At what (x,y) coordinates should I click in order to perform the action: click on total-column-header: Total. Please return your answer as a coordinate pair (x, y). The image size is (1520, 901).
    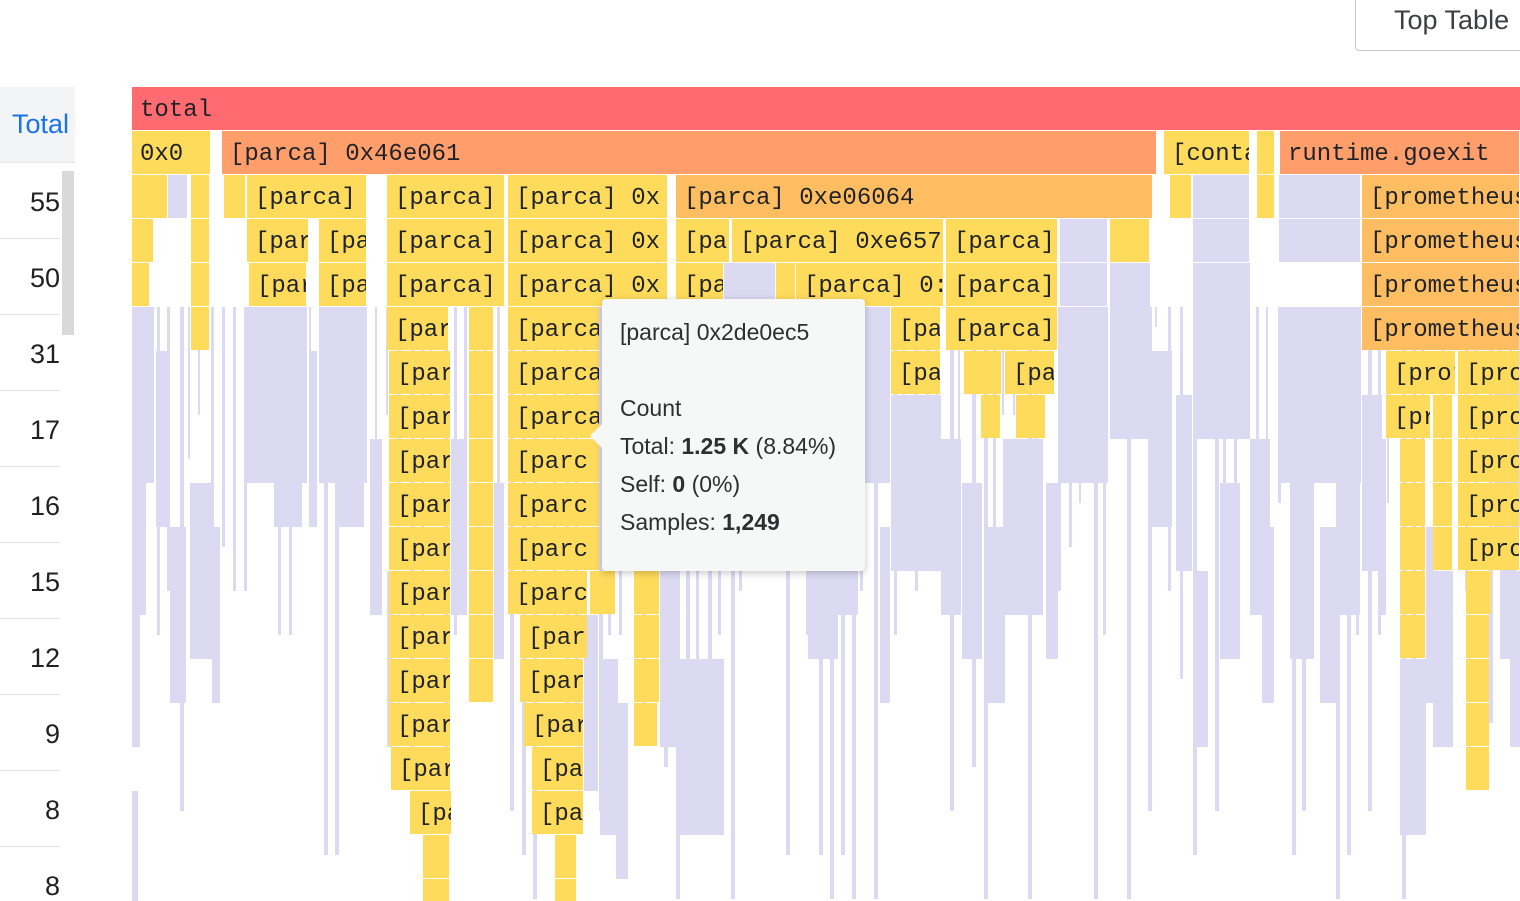
    Looking at the image, I should click on (37, 125).